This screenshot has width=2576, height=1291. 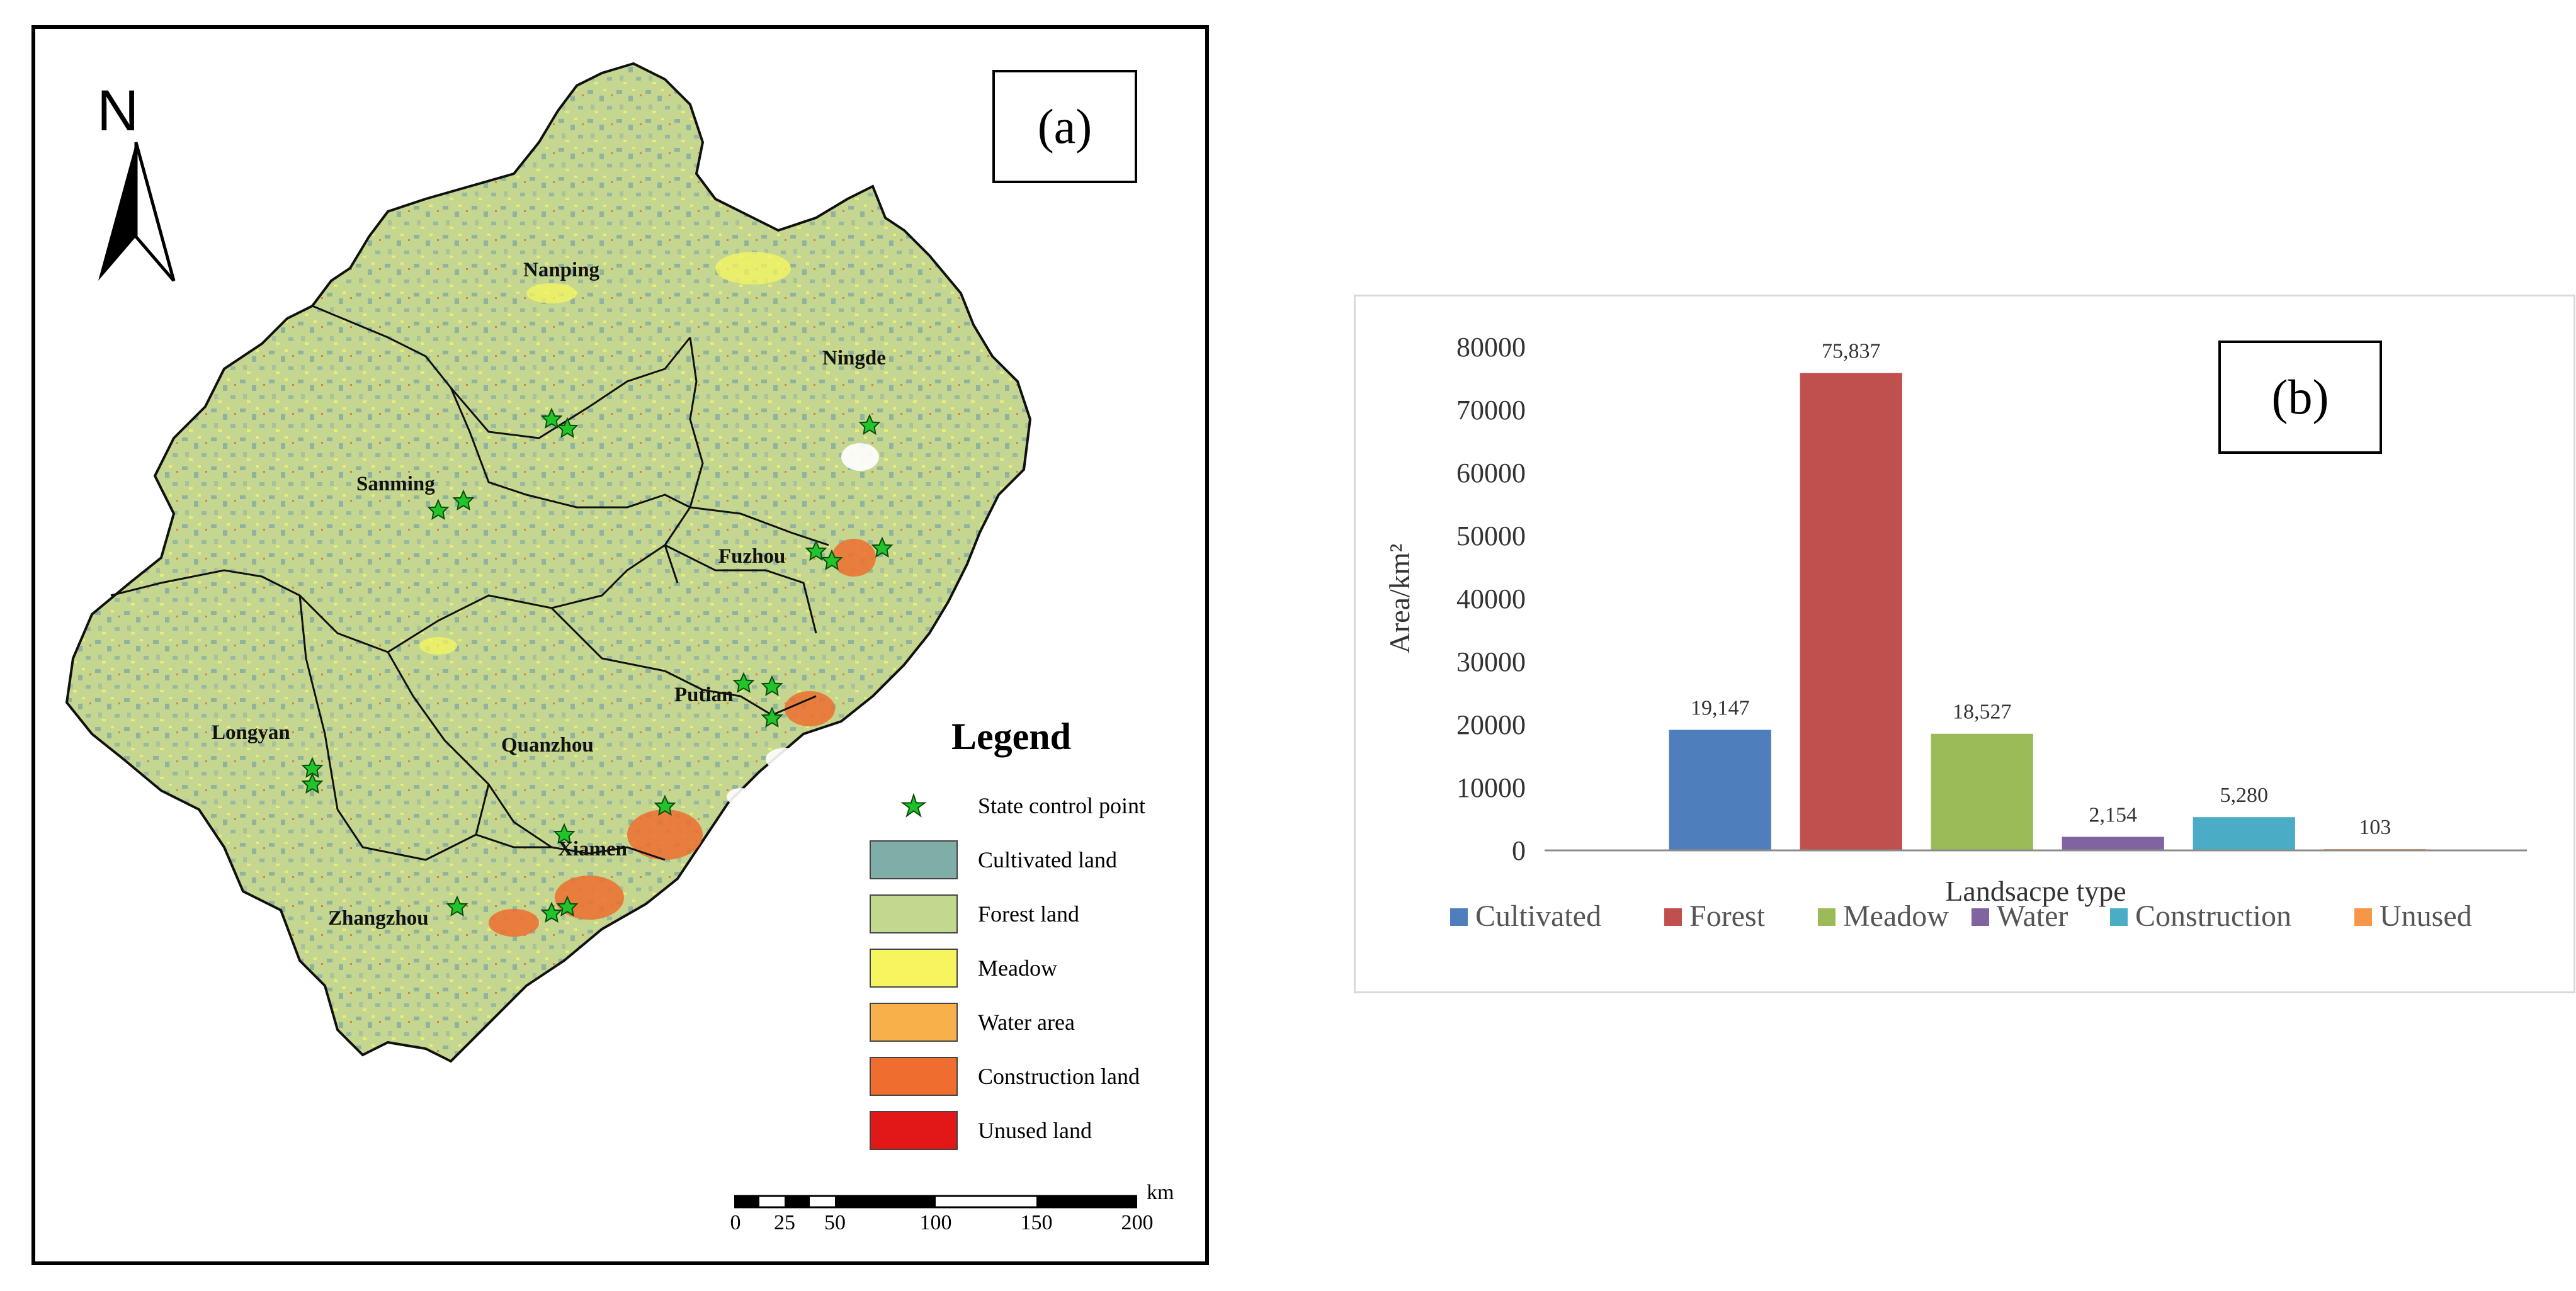 What do you see at coordinates (1061, 806) in the screenshot?
I see `legend-label: State control point` at bounding box center [1061, 806].